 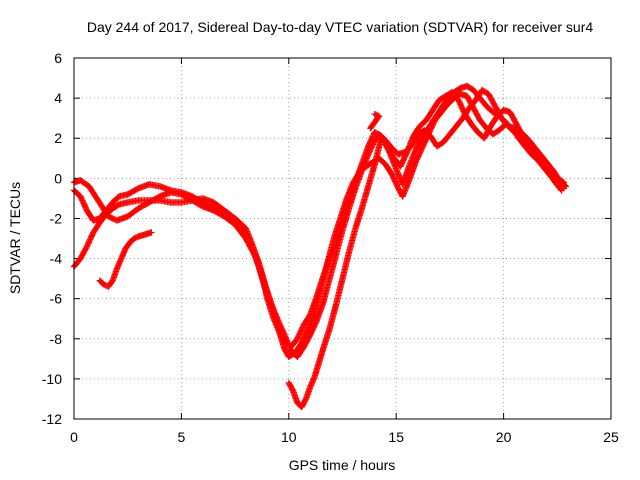 What do you see at coordinates (58, 98) in the screenshot?
I see `y-tick-label: 4` at bounding box center [58, 98].